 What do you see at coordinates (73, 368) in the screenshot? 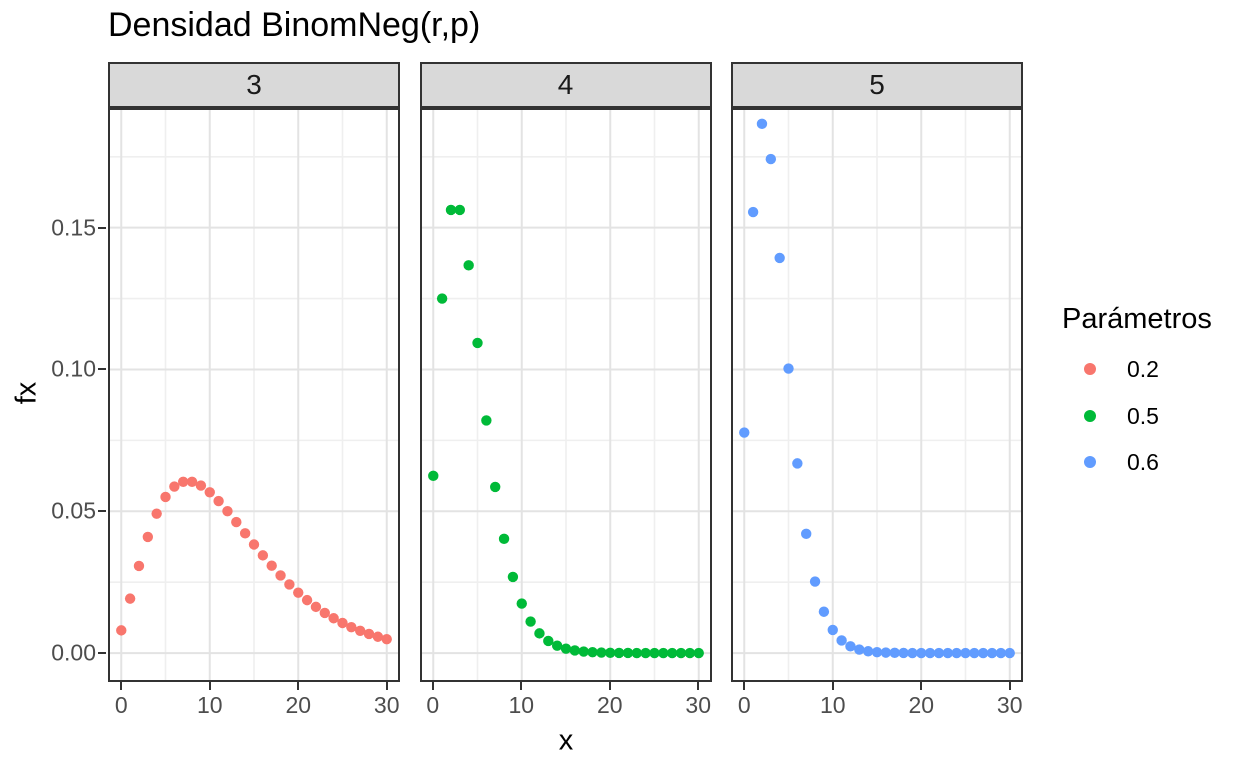
I see `y-tick-label: 0.10` at bounding box center [73, 368].